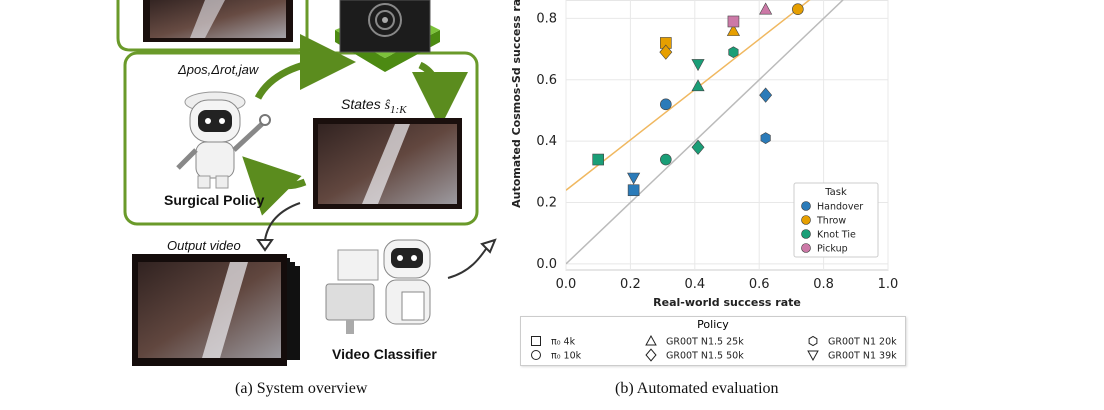  I want to click on y-axis-label: Automated Cosmos-Sd success rate, so click(516, 104).